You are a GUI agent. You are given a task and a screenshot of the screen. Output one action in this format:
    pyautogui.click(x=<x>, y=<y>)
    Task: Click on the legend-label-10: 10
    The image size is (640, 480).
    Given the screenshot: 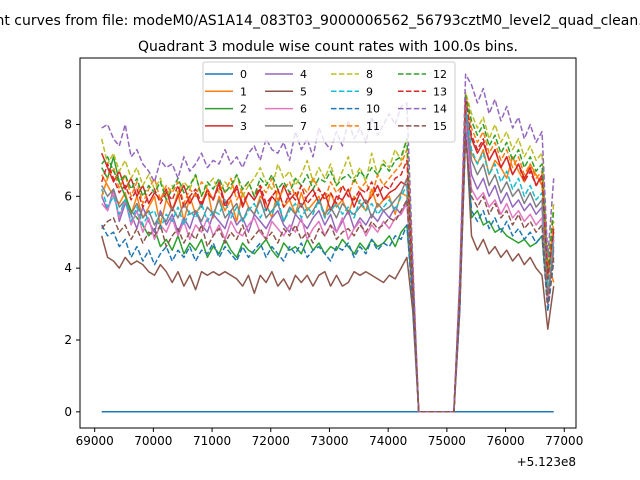 What is the action you would take?
    pyautogui.click(x=373, y=109)
    